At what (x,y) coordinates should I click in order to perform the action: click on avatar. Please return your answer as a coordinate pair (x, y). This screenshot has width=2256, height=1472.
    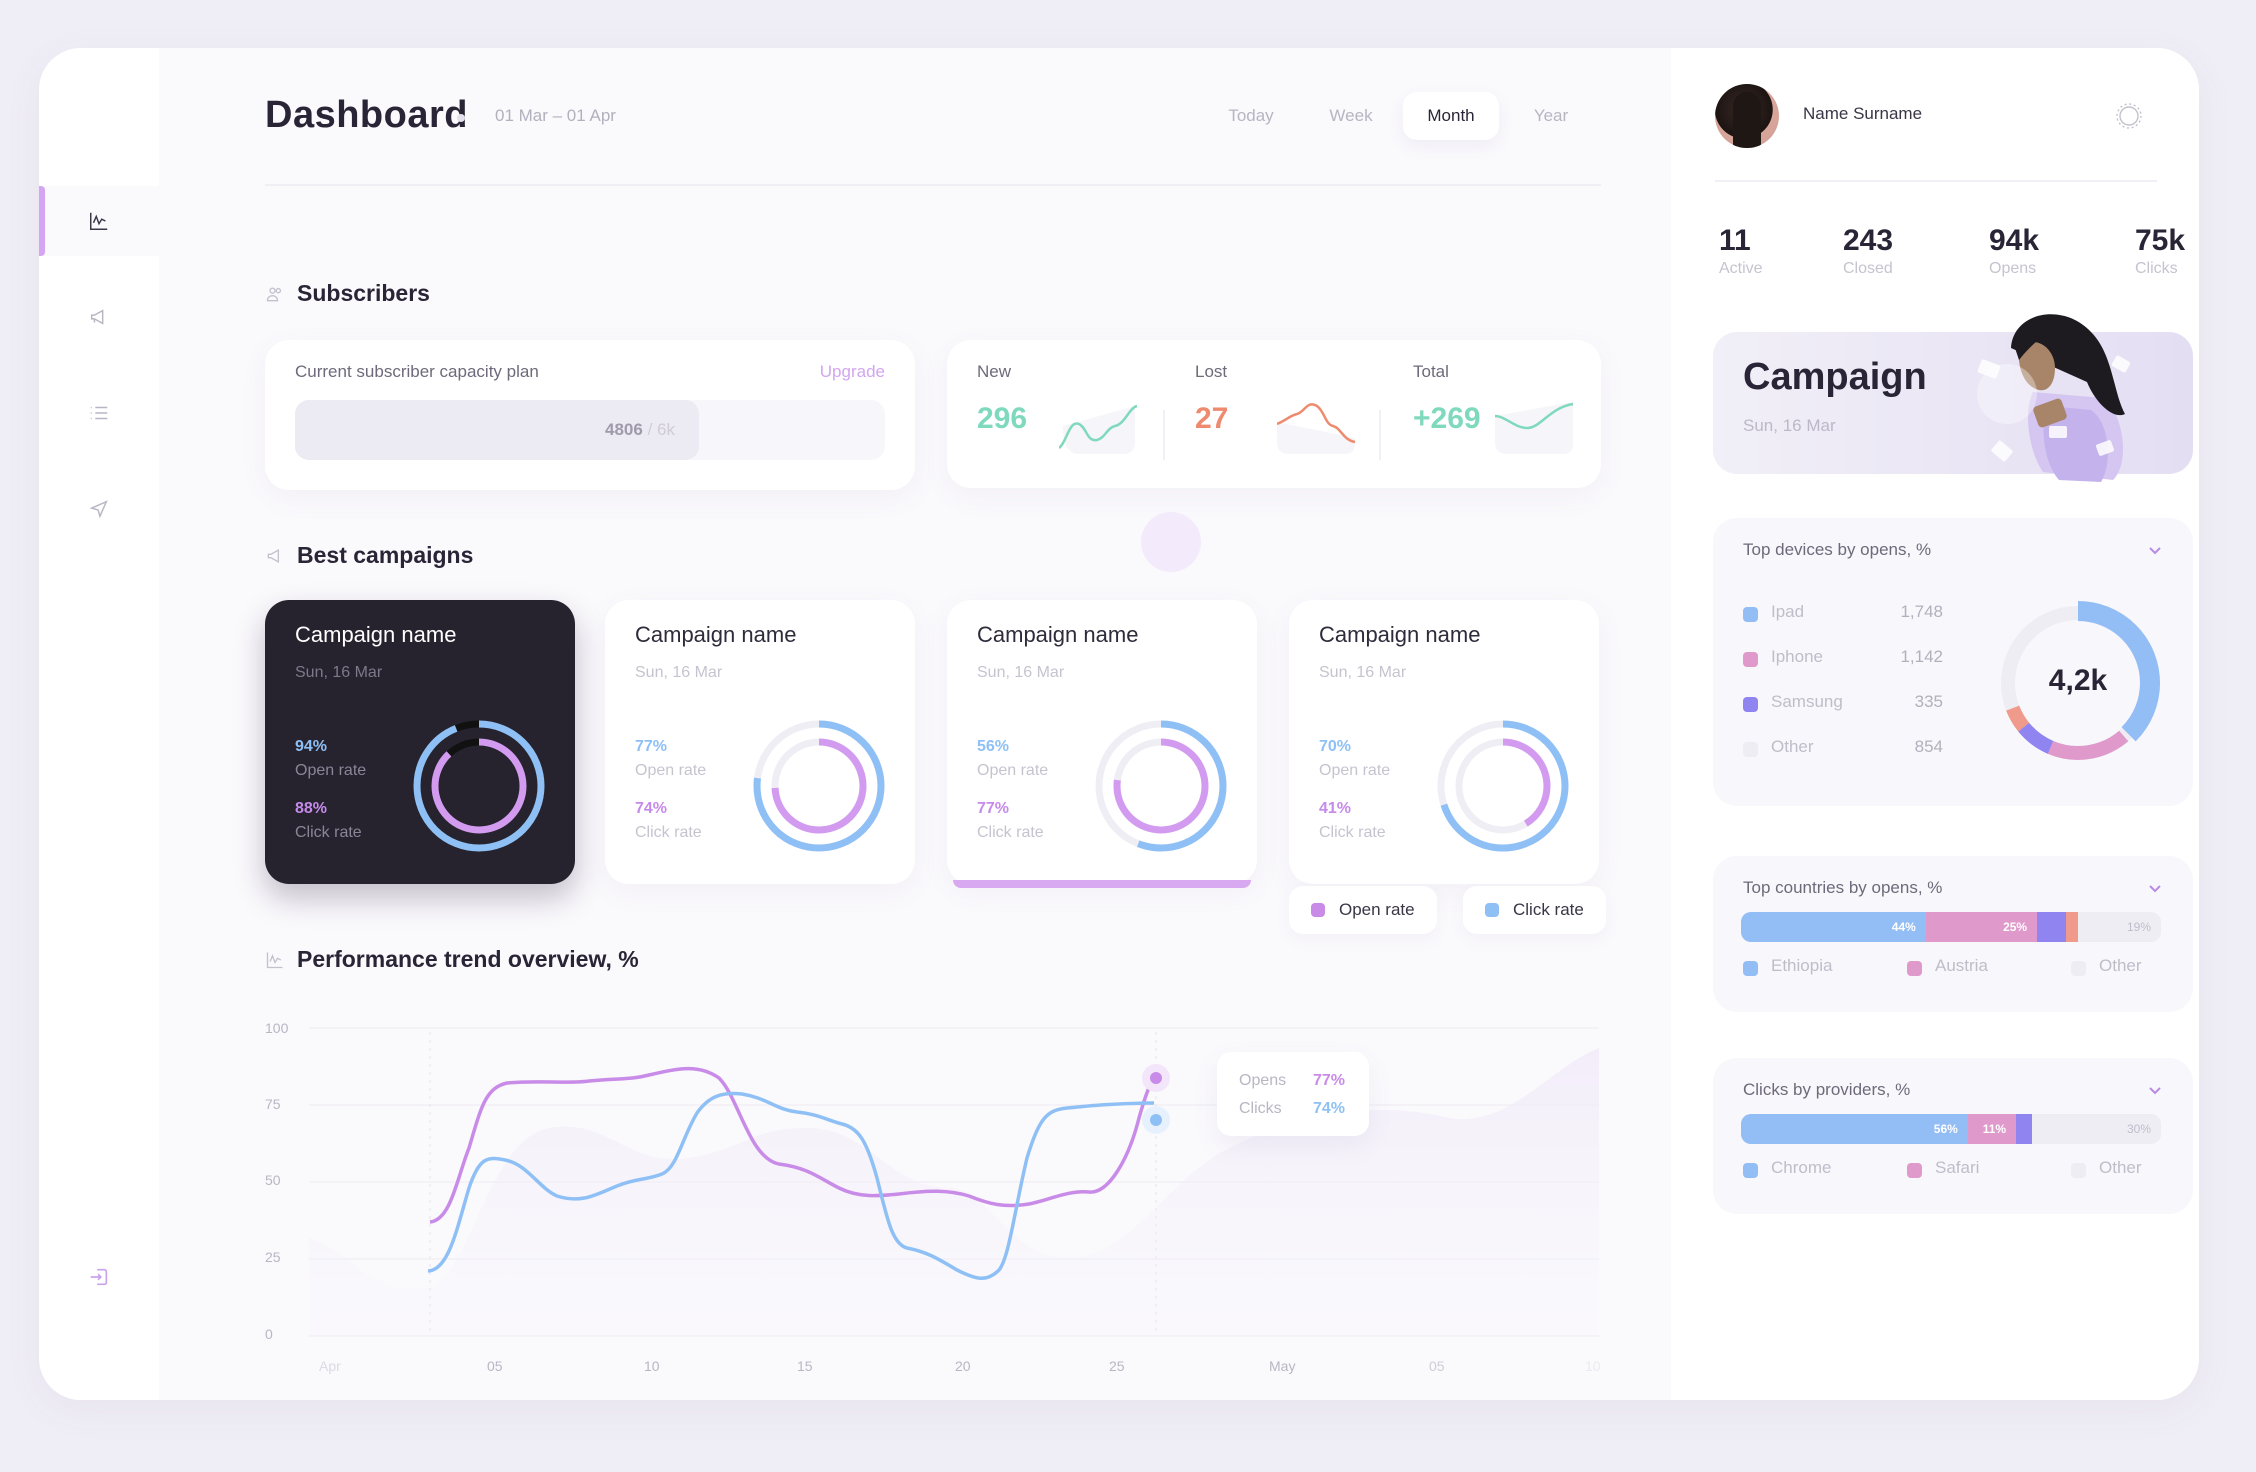
    Looking at the image, I should click on (1747, 116).